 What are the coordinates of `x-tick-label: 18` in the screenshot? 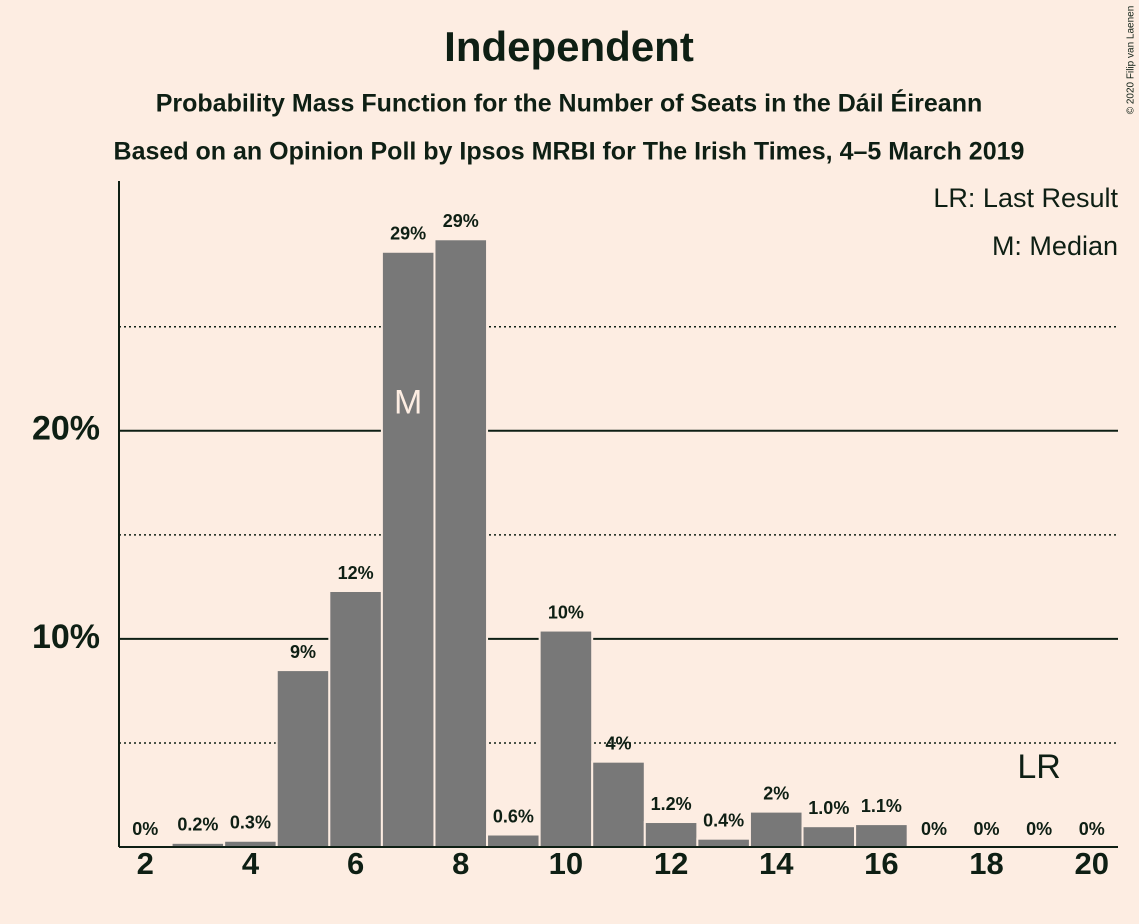 It's located at (986, 863).